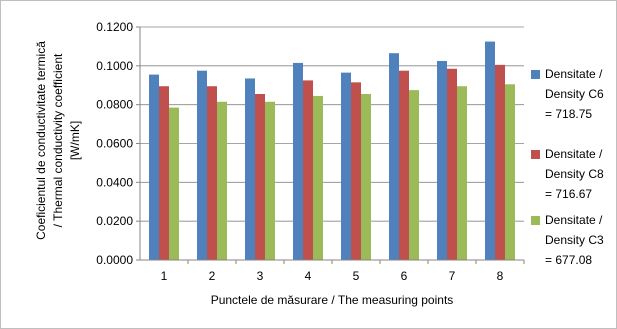 The height and width of the screenshot is (329, 617). Describe the element at coordinates (414, 175) in the screenshot. I see `bar-series3-point6` at that location.